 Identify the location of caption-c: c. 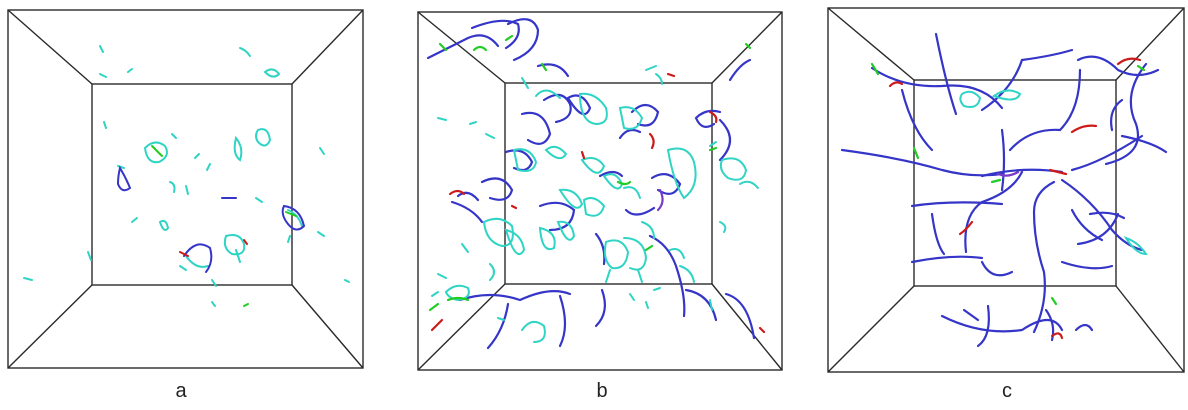
(1007, 391).